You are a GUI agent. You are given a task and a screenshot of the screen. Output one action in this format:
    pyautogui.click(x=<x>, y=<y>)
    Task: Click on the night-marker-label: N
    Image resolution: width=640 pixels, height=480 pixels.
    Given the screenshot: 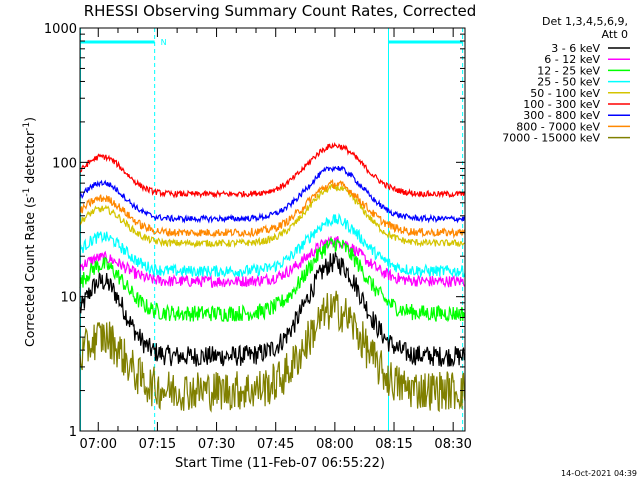 What is the action you would take?
    pyautogui.click(x=164, y=42)
    